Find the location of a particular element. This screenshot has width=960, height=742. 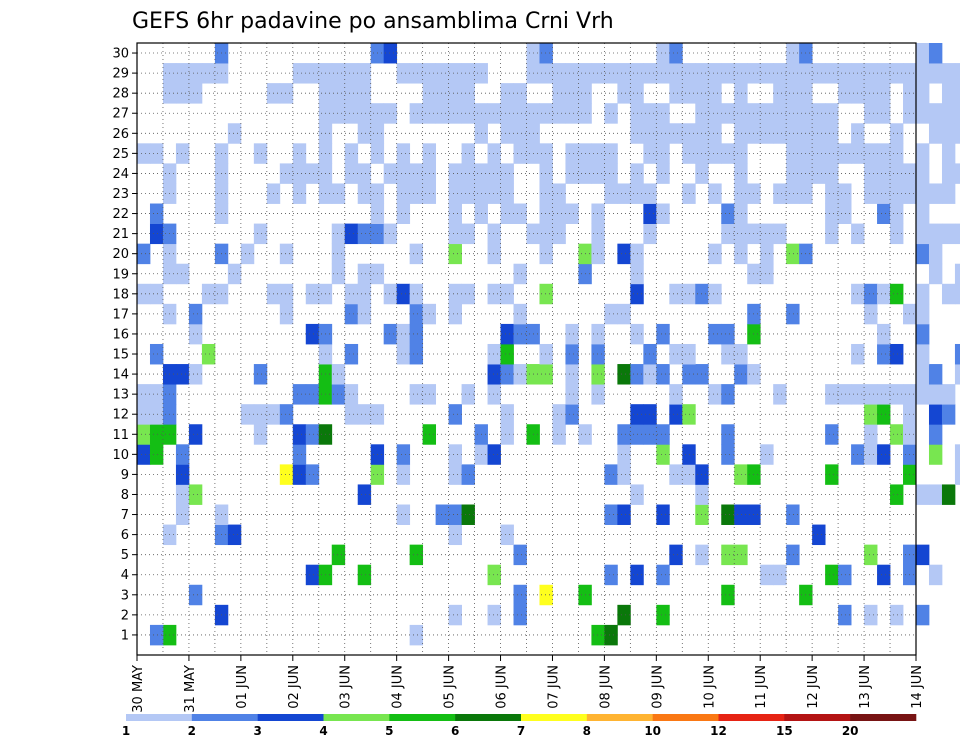

colorbar-label: 6 is located at coordinates (455, 731).